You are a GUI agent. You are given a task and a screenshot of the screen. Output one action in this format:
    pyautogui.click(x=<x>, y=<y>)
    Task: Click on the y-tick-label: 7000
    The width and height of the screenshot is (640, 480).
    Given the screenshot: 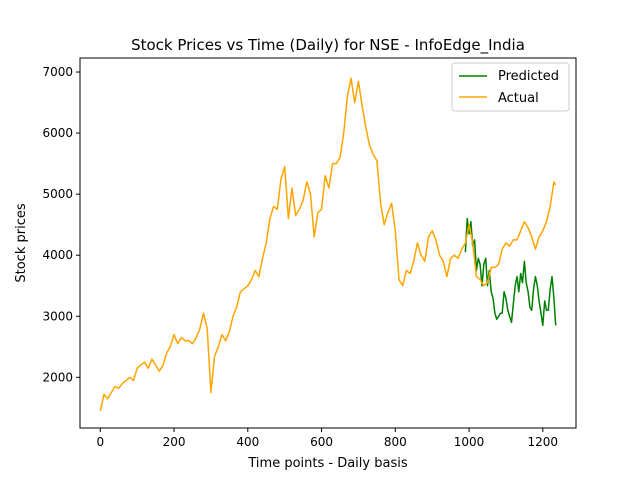 What is the action you would take?
    pyautogui.click(x=57, y=72)
    